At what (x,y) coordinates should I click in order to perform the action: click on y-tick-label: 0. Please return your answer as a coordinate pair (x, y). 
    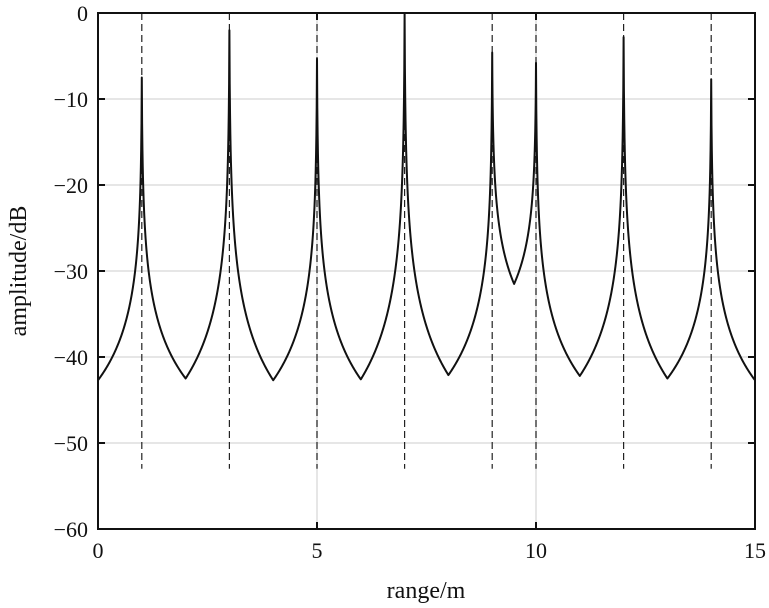
    Looking at the image, I should click on (82, 13).